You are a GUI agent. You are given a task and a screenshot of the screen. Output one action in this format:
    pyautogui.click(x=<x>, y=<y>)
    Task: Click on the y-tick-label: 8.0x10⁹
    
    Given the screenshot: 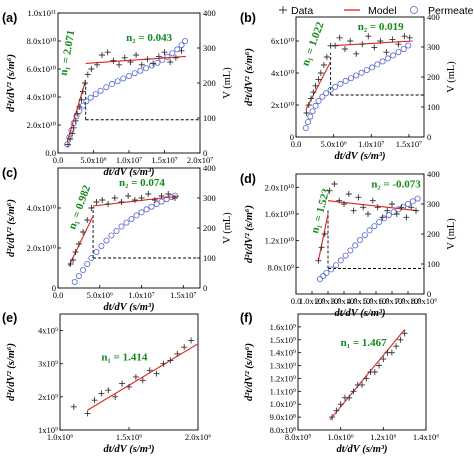 What is the action you would take?
    pyautogui.click(x=281, y=267)
    